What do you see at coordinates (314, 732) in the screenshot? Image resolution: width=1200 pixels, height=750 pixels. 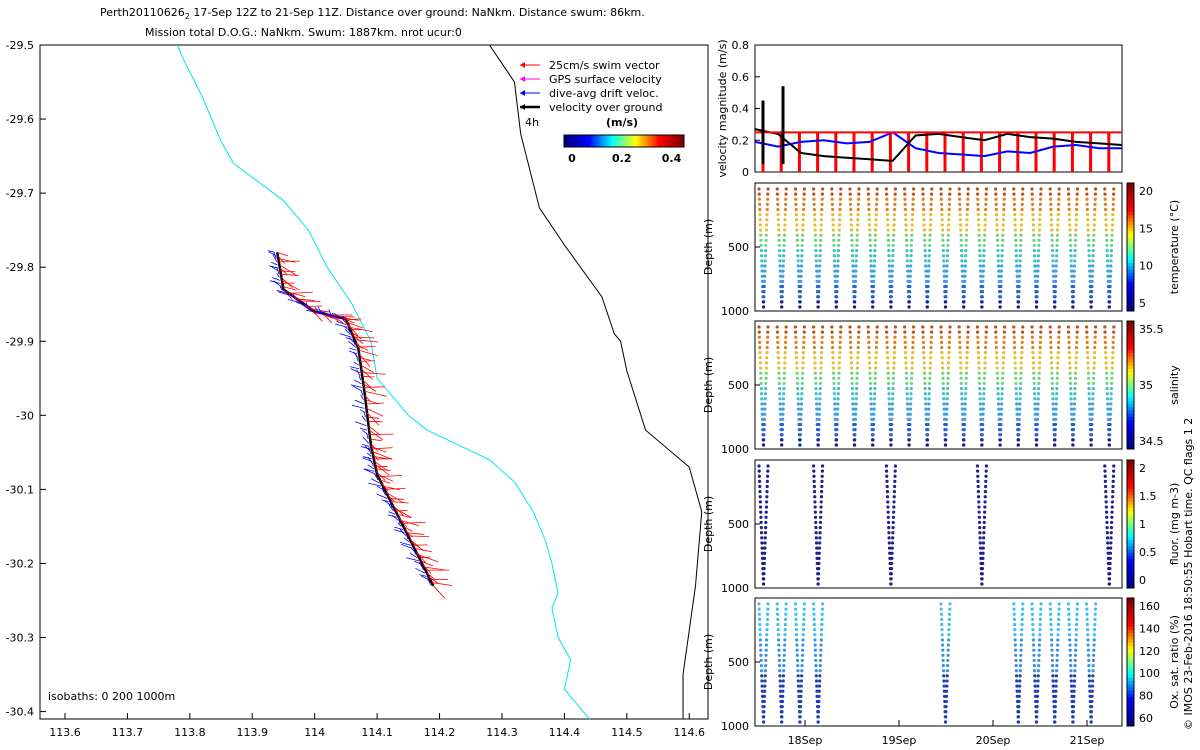 I see `map-x-tick-label: 114` at bounding box center [314, 732].